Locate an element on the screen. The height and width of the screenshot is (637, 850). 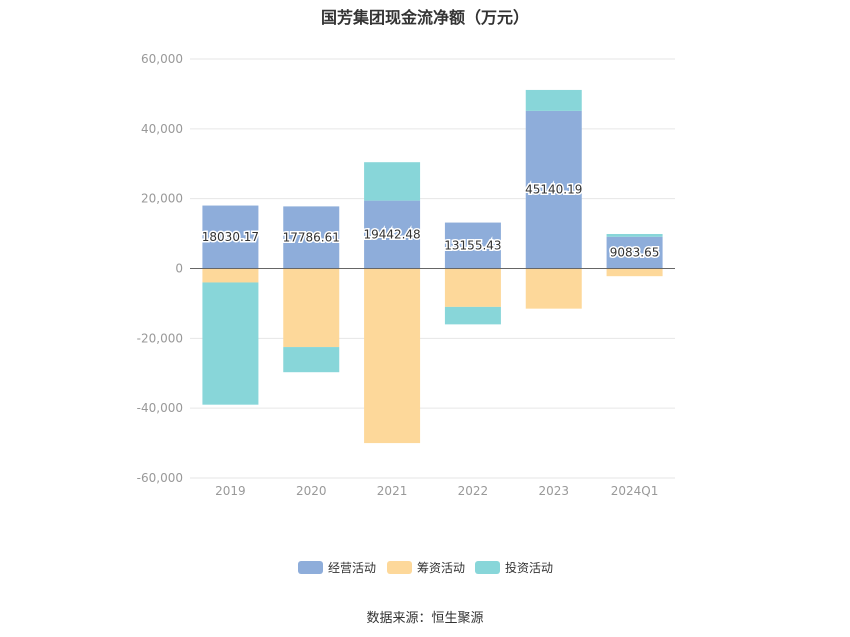
y-tick-label: 40,000 is located at coordinates (162, 129).